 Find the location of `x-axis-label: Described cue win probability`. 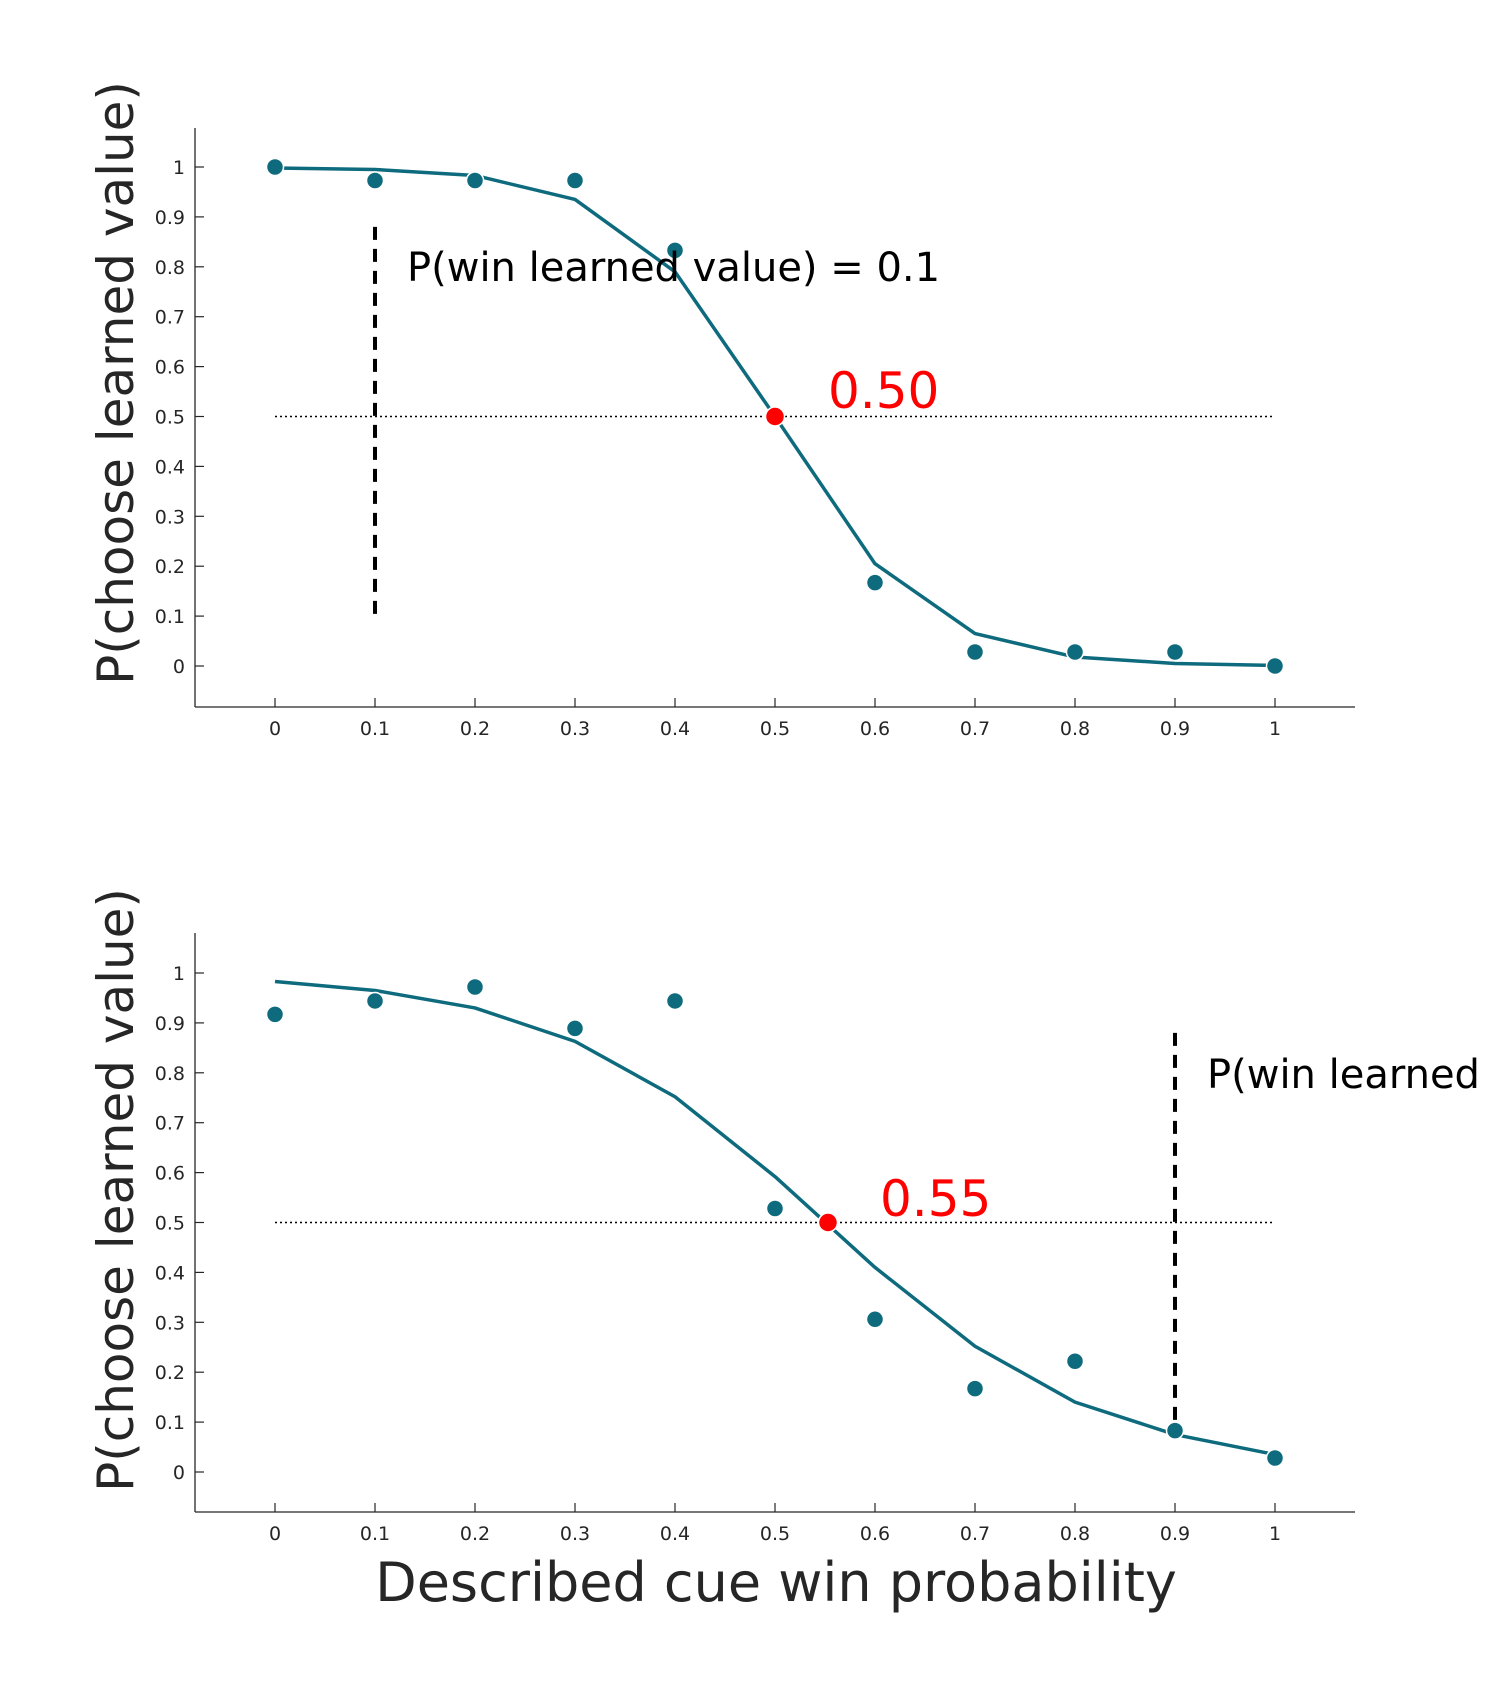

x-axis-label: Described cue win probability is located at coordinates (776, 1582).